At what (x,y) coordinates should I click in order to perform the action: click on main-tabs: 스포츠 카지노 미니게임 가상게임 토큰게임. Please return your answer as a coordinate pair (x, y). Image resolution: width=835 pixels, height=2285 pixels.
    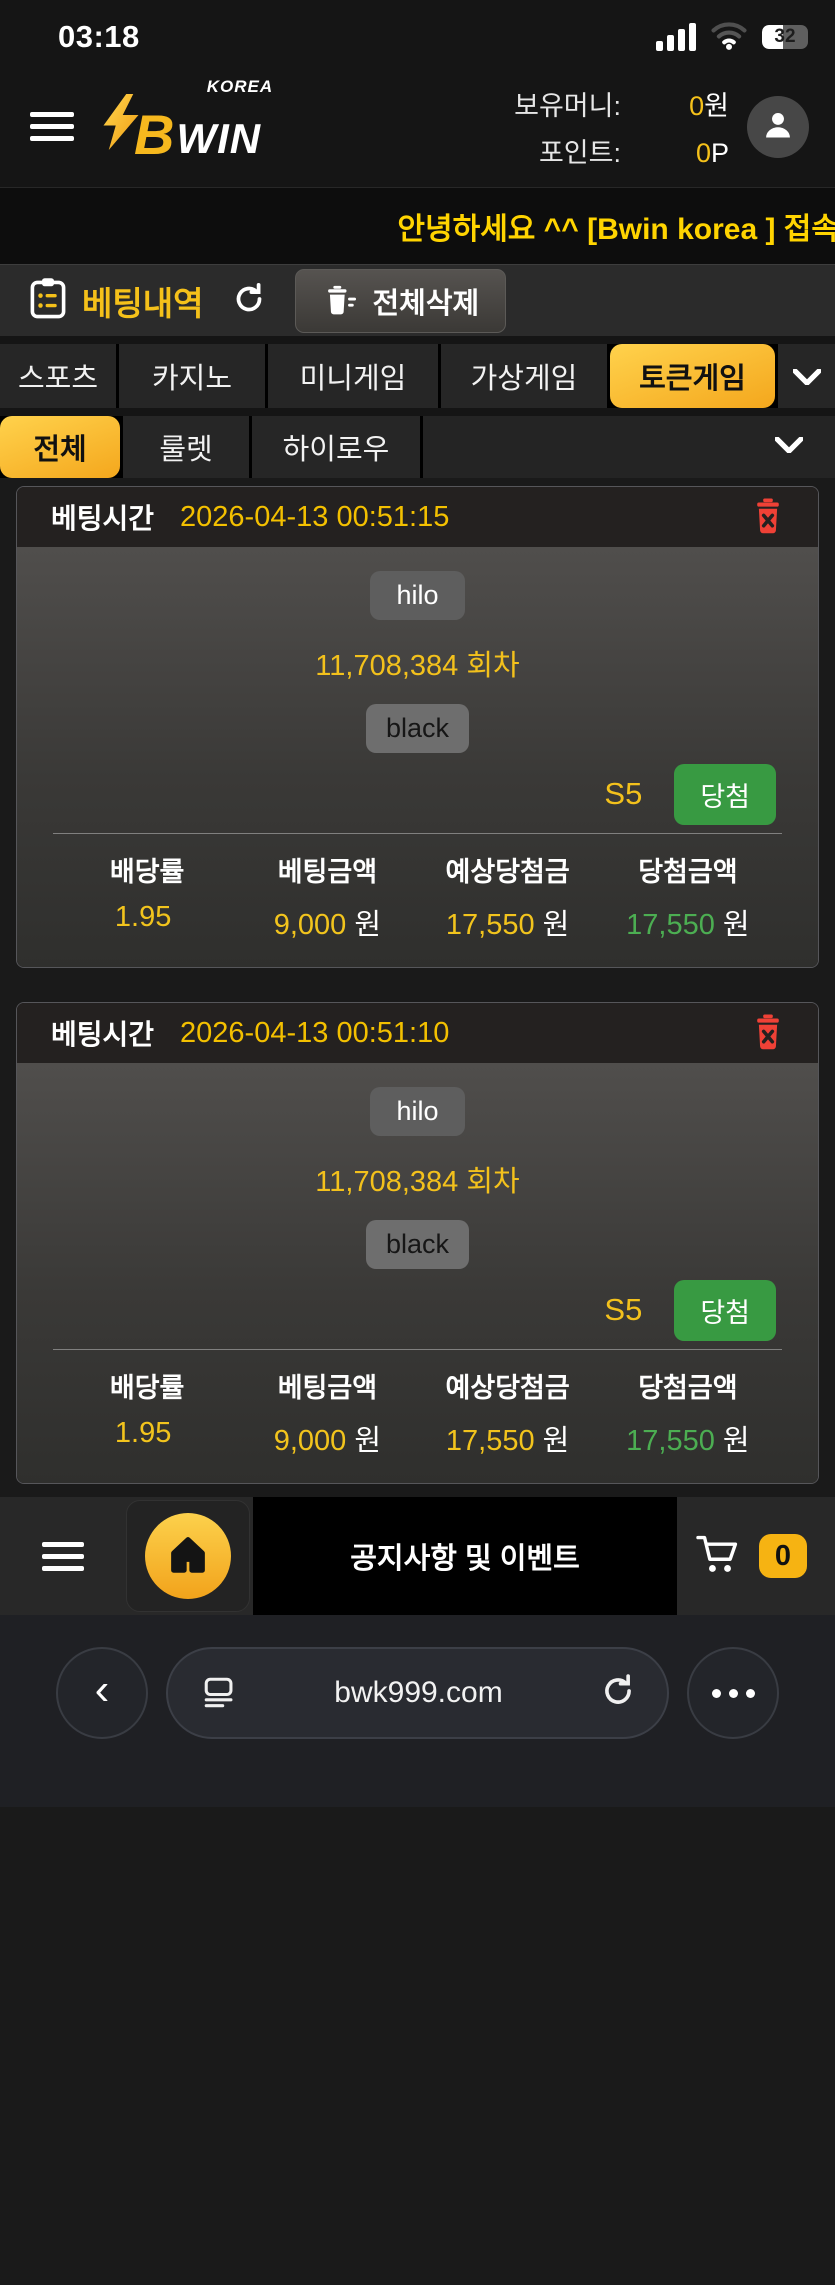
    Looking at the image, I should click on (417, 376).